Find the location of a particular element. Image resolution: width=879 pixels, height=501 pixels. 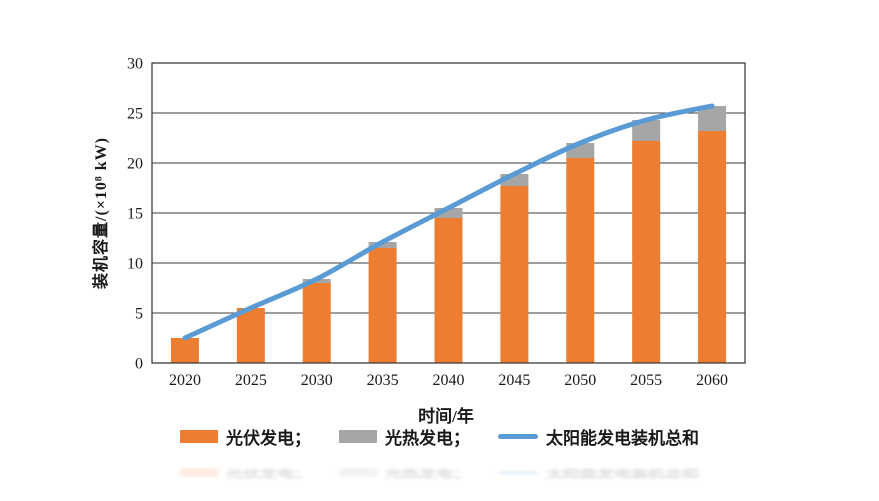

x-tick-label: 2025 is located at coordinates (251, 380).